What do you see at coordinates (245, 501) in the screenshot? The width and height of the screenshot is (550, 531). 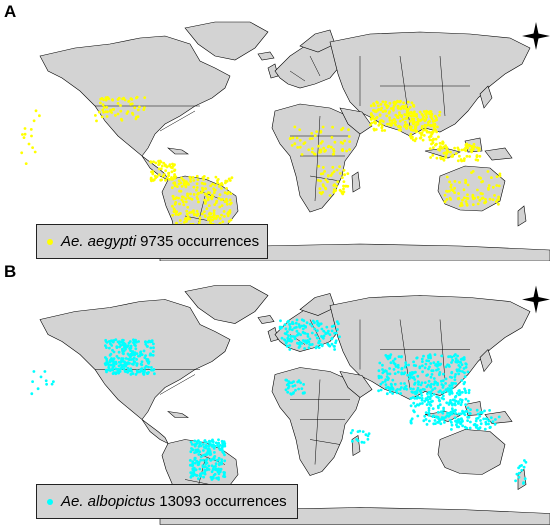 I see `legend-unit: occurrences` at bounding box center [245, 501].